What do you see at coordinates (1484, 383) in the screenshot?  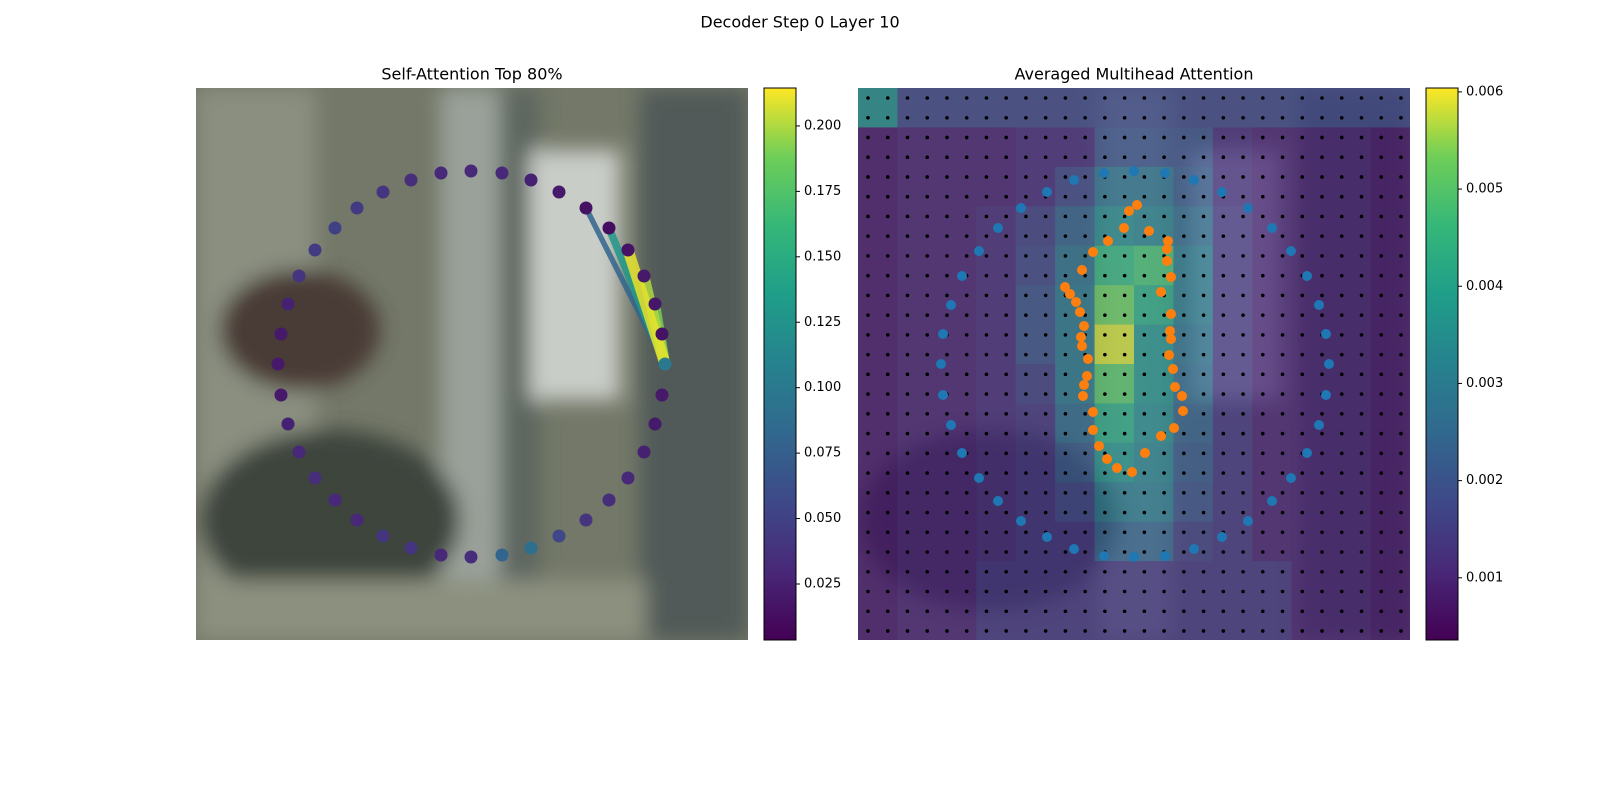 I see `colorbar-tick-label: 0.003` at bounding box center [1484, 383].